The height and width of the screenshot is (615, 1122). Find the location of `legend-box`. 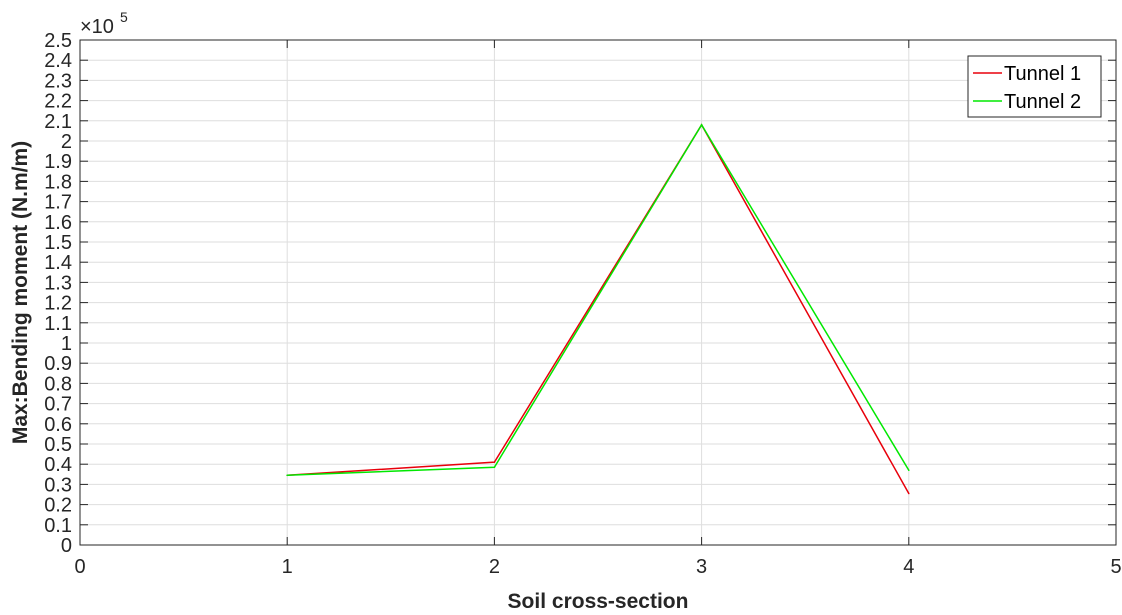

legend-box is located at coordinates (1034, 86).